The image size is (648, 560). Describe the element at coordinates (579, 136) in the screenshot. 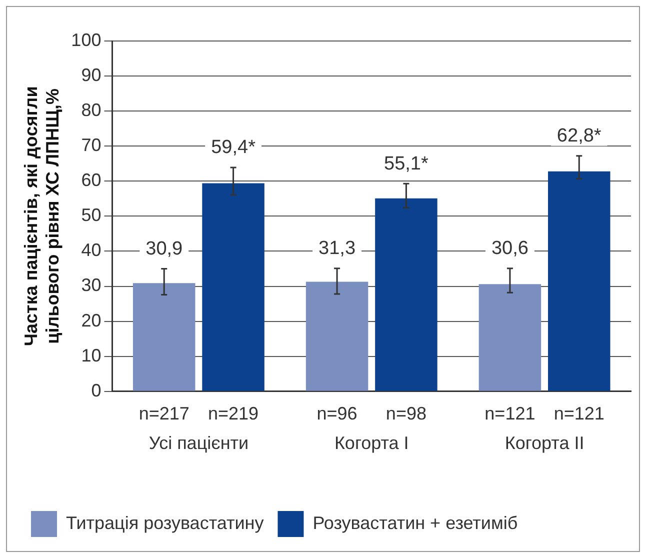

I see `data-label: 62,8*` at that location.